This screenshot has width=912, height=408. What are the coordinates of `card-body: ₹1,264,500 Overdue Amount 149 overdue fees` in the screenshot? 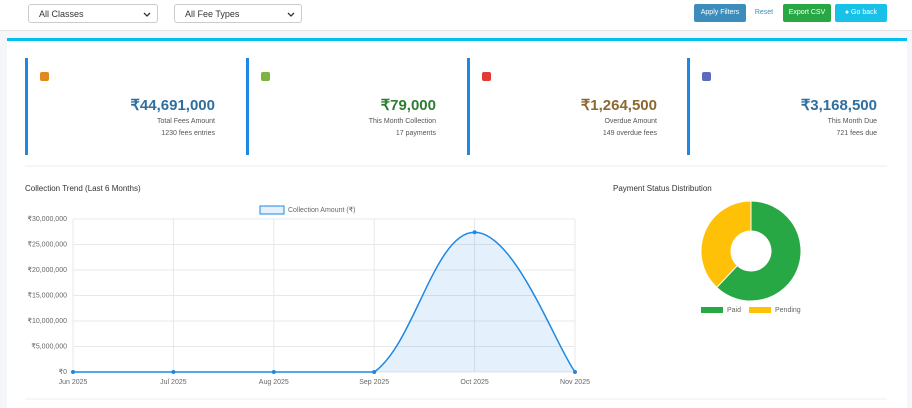 It's located at (563, 106).